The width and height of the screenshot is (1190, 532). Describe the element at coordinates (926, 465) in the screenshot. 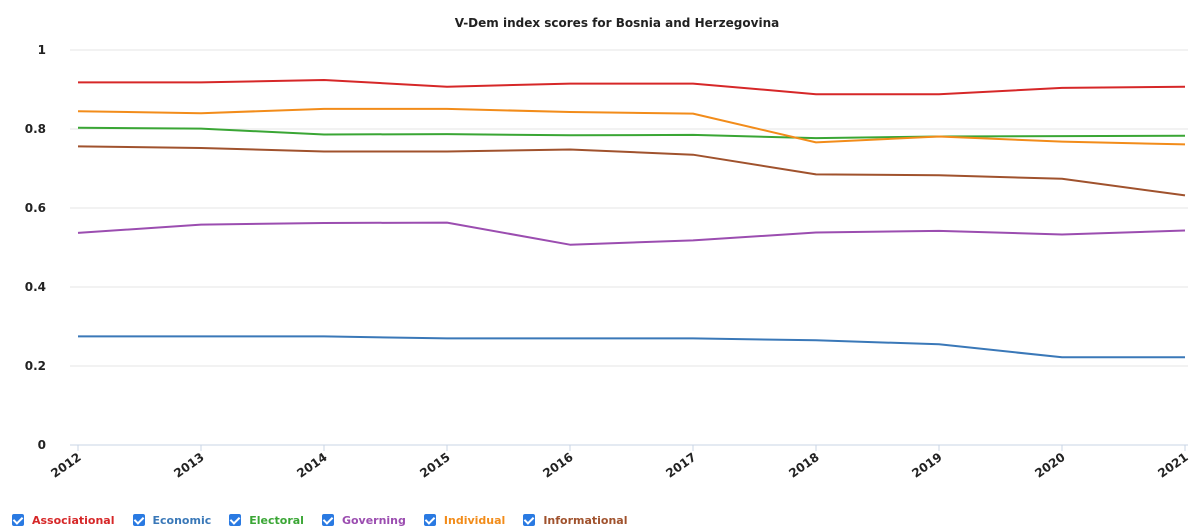

I see `x-tick-label: 2019` at that location.